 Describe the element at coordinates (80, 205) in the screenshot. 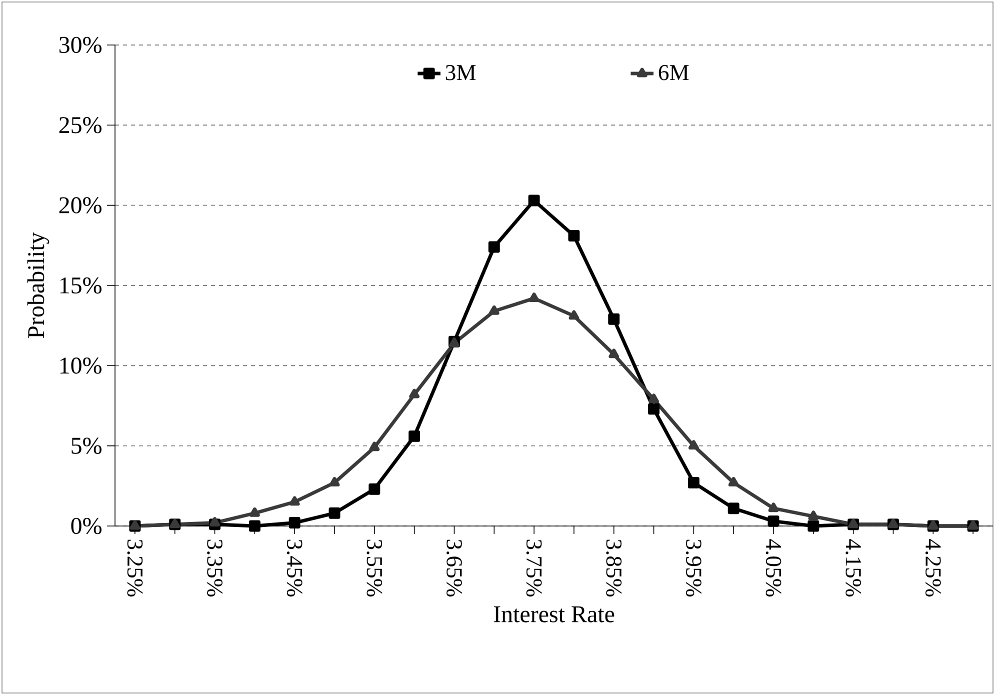

I see `y-tick-label: 20%` at that location.